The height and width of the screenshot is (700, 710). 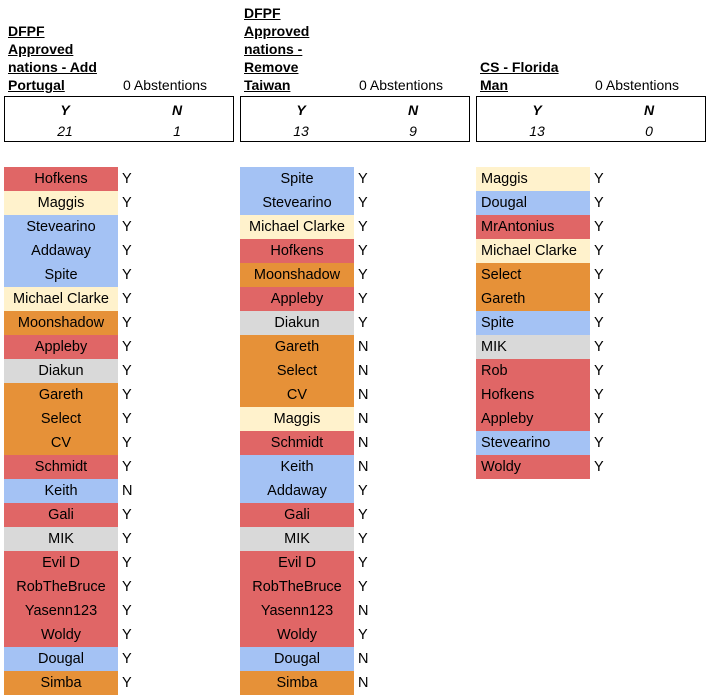 What do you see at coordinates (297, 347) in the screenshot?
I see `voter-name-cell: Gareth` at bounding box center [297, 347].